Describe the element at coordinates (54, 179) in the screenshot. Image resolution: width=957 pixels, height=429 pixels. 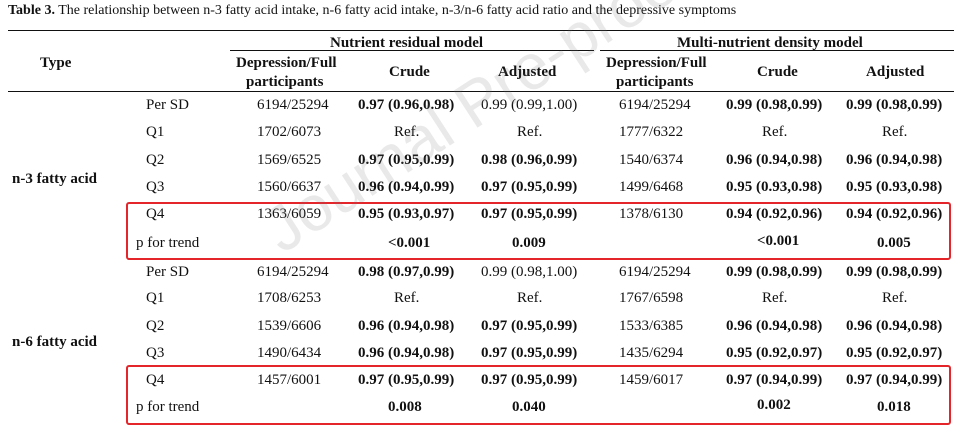
I see `section-label: n-3 fatty acid` at that location.